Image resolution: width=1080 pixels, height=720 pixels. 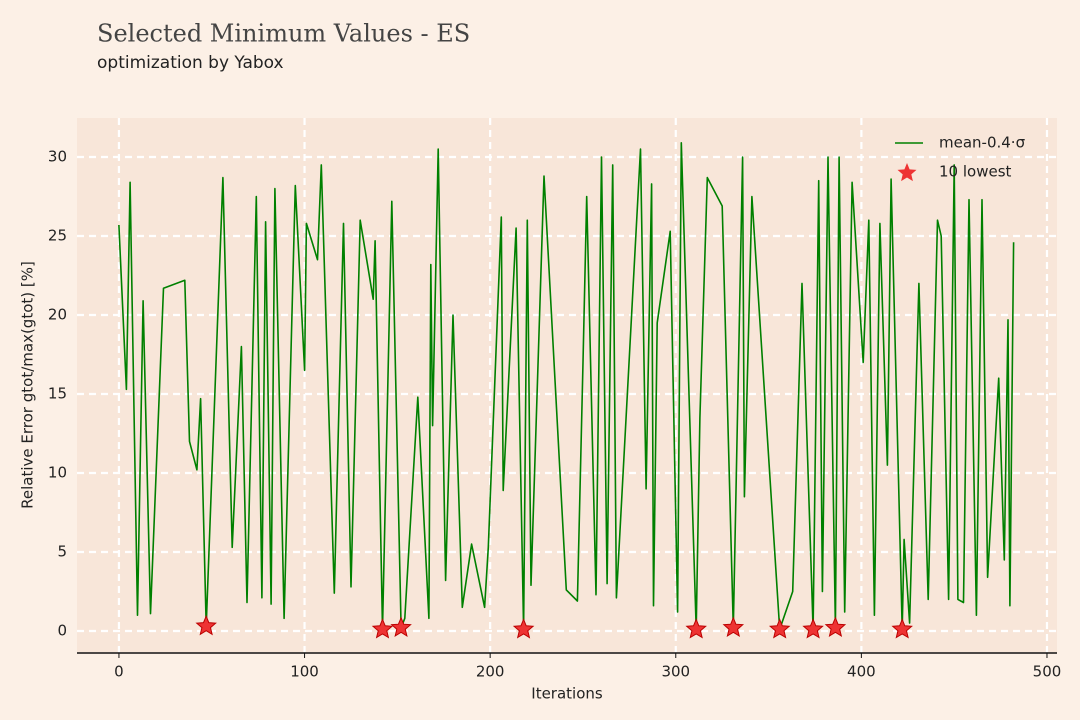 I want to click on y-tick-label: 15, so click(x=57, y=394).